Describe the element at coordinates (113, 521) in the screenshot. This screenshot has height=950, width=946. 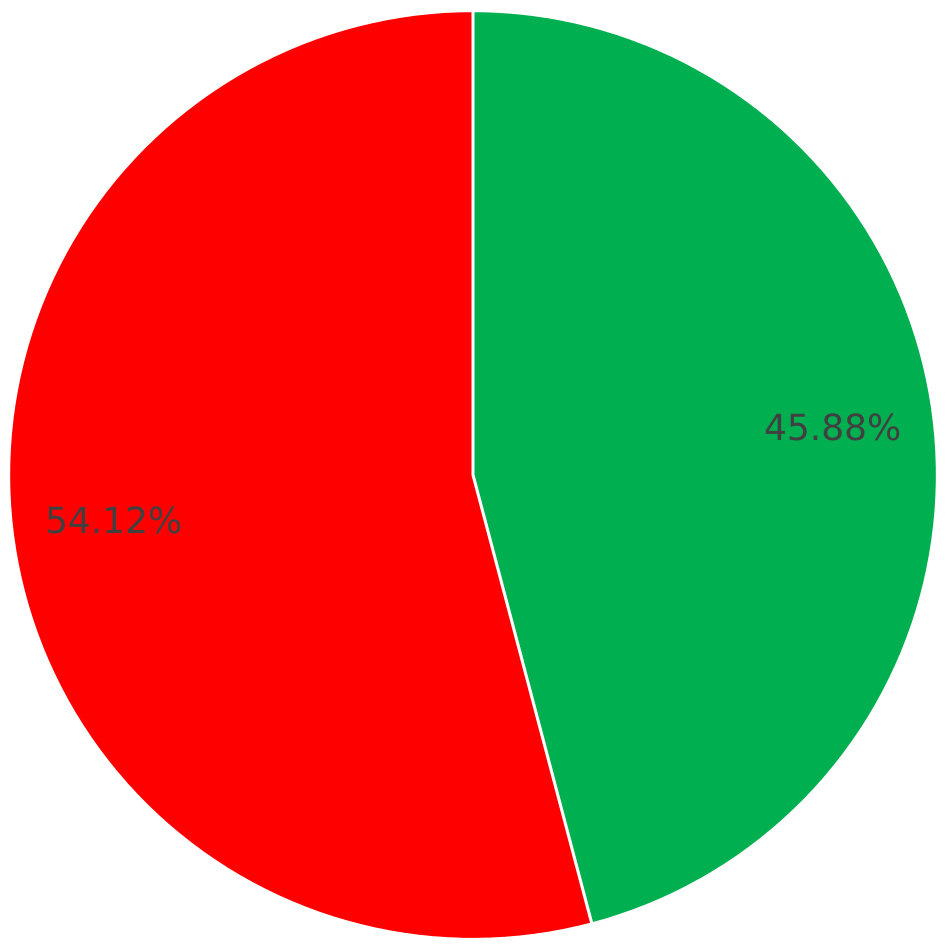
I see `data-label: 54.12%` at that location.